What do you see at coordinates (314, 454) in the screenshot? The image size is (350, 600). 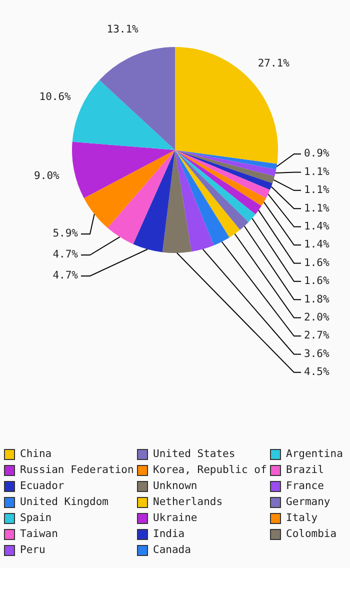 I see `legend-label: Argentina` at bounding box center [314, 454].